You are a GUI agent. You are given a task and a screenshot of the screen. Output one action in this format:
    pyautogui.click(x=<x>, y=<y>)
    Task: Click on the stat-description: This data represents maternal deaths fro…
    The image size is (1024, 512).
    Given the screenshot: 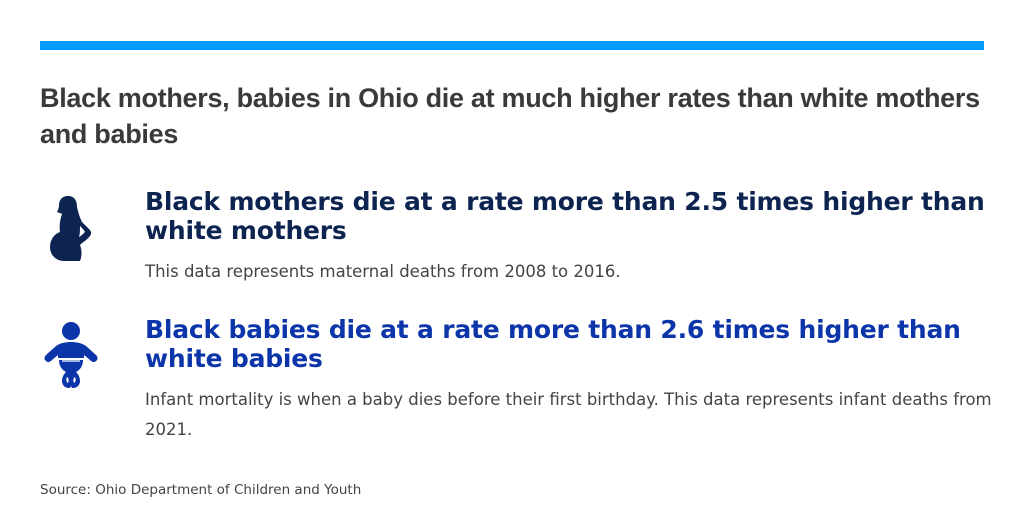 What is the action you would take?
    pyautogui.click(x=383, y=271)
    